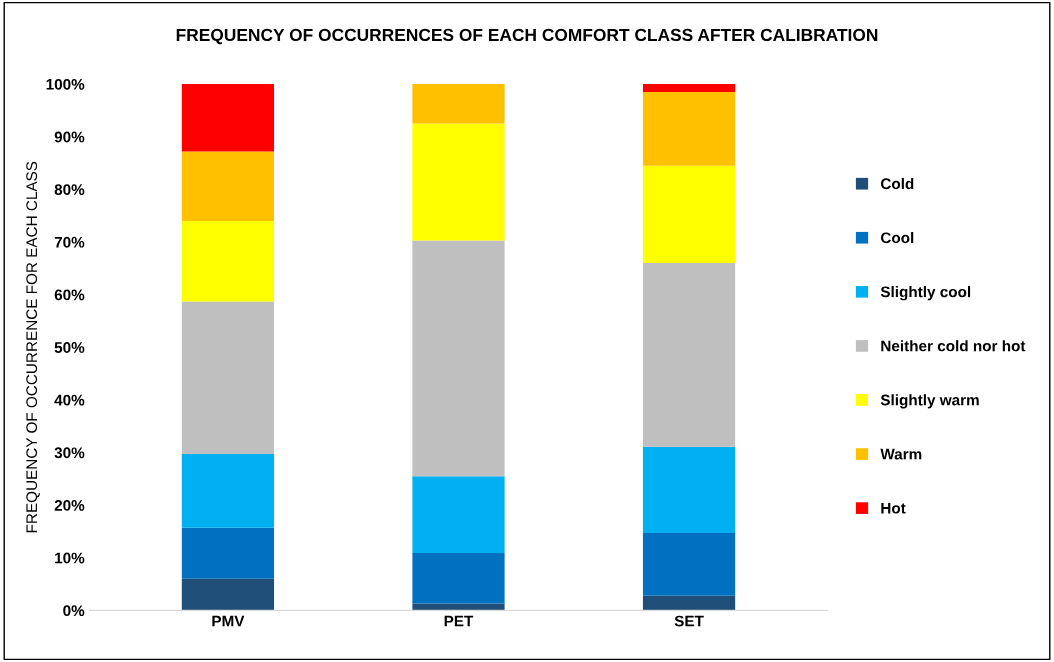  What do you see at coordinates (69, 242) in the screenshot?
I see `y-tick-label: 70%` at bounding box center [69, 242].